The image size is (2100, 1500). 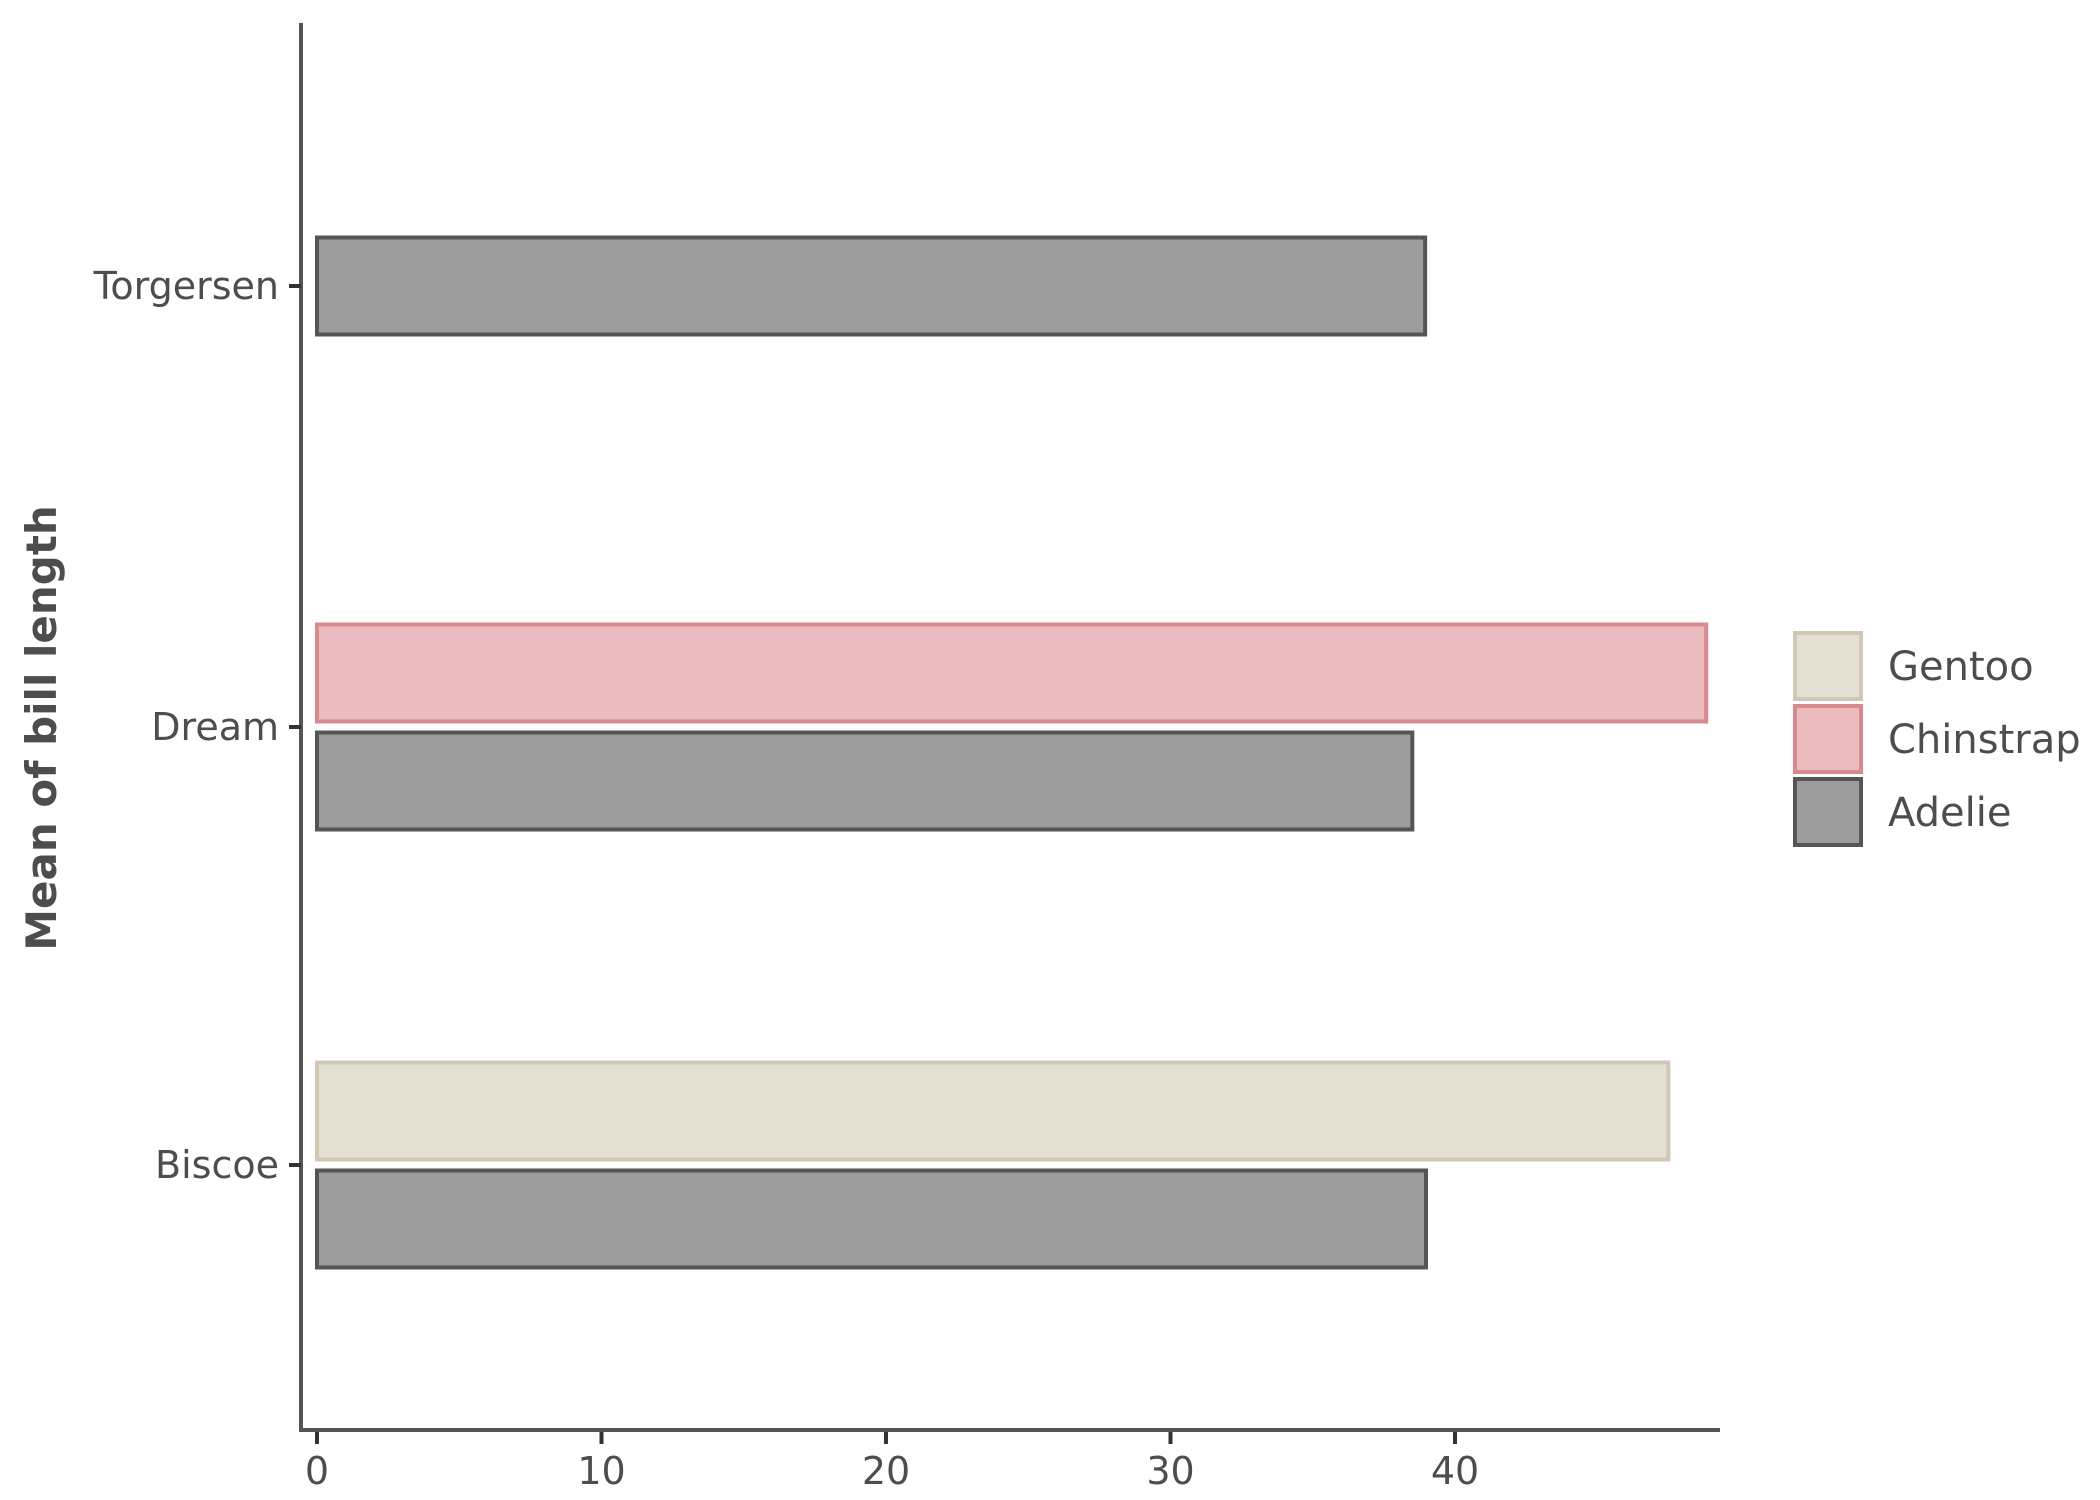 I want to click on x-tick-label: 0, so click(x=317, y=1471).